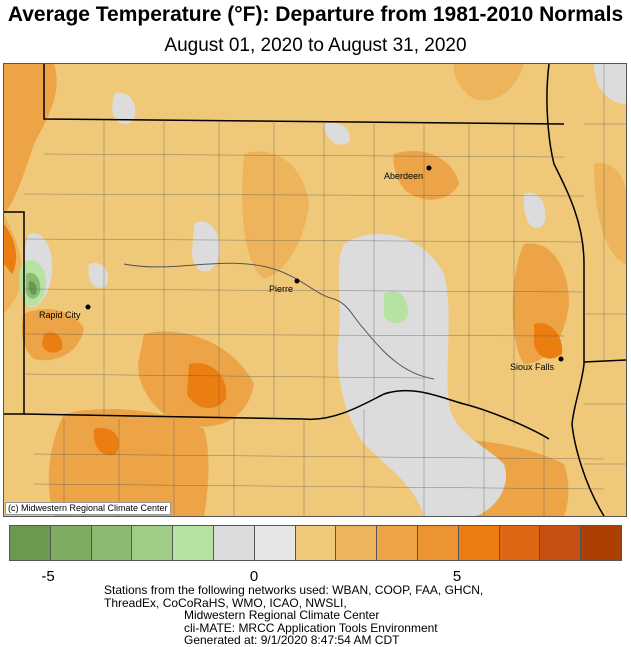  I want to click on region-aberdeen-warm, so click(426, 175).